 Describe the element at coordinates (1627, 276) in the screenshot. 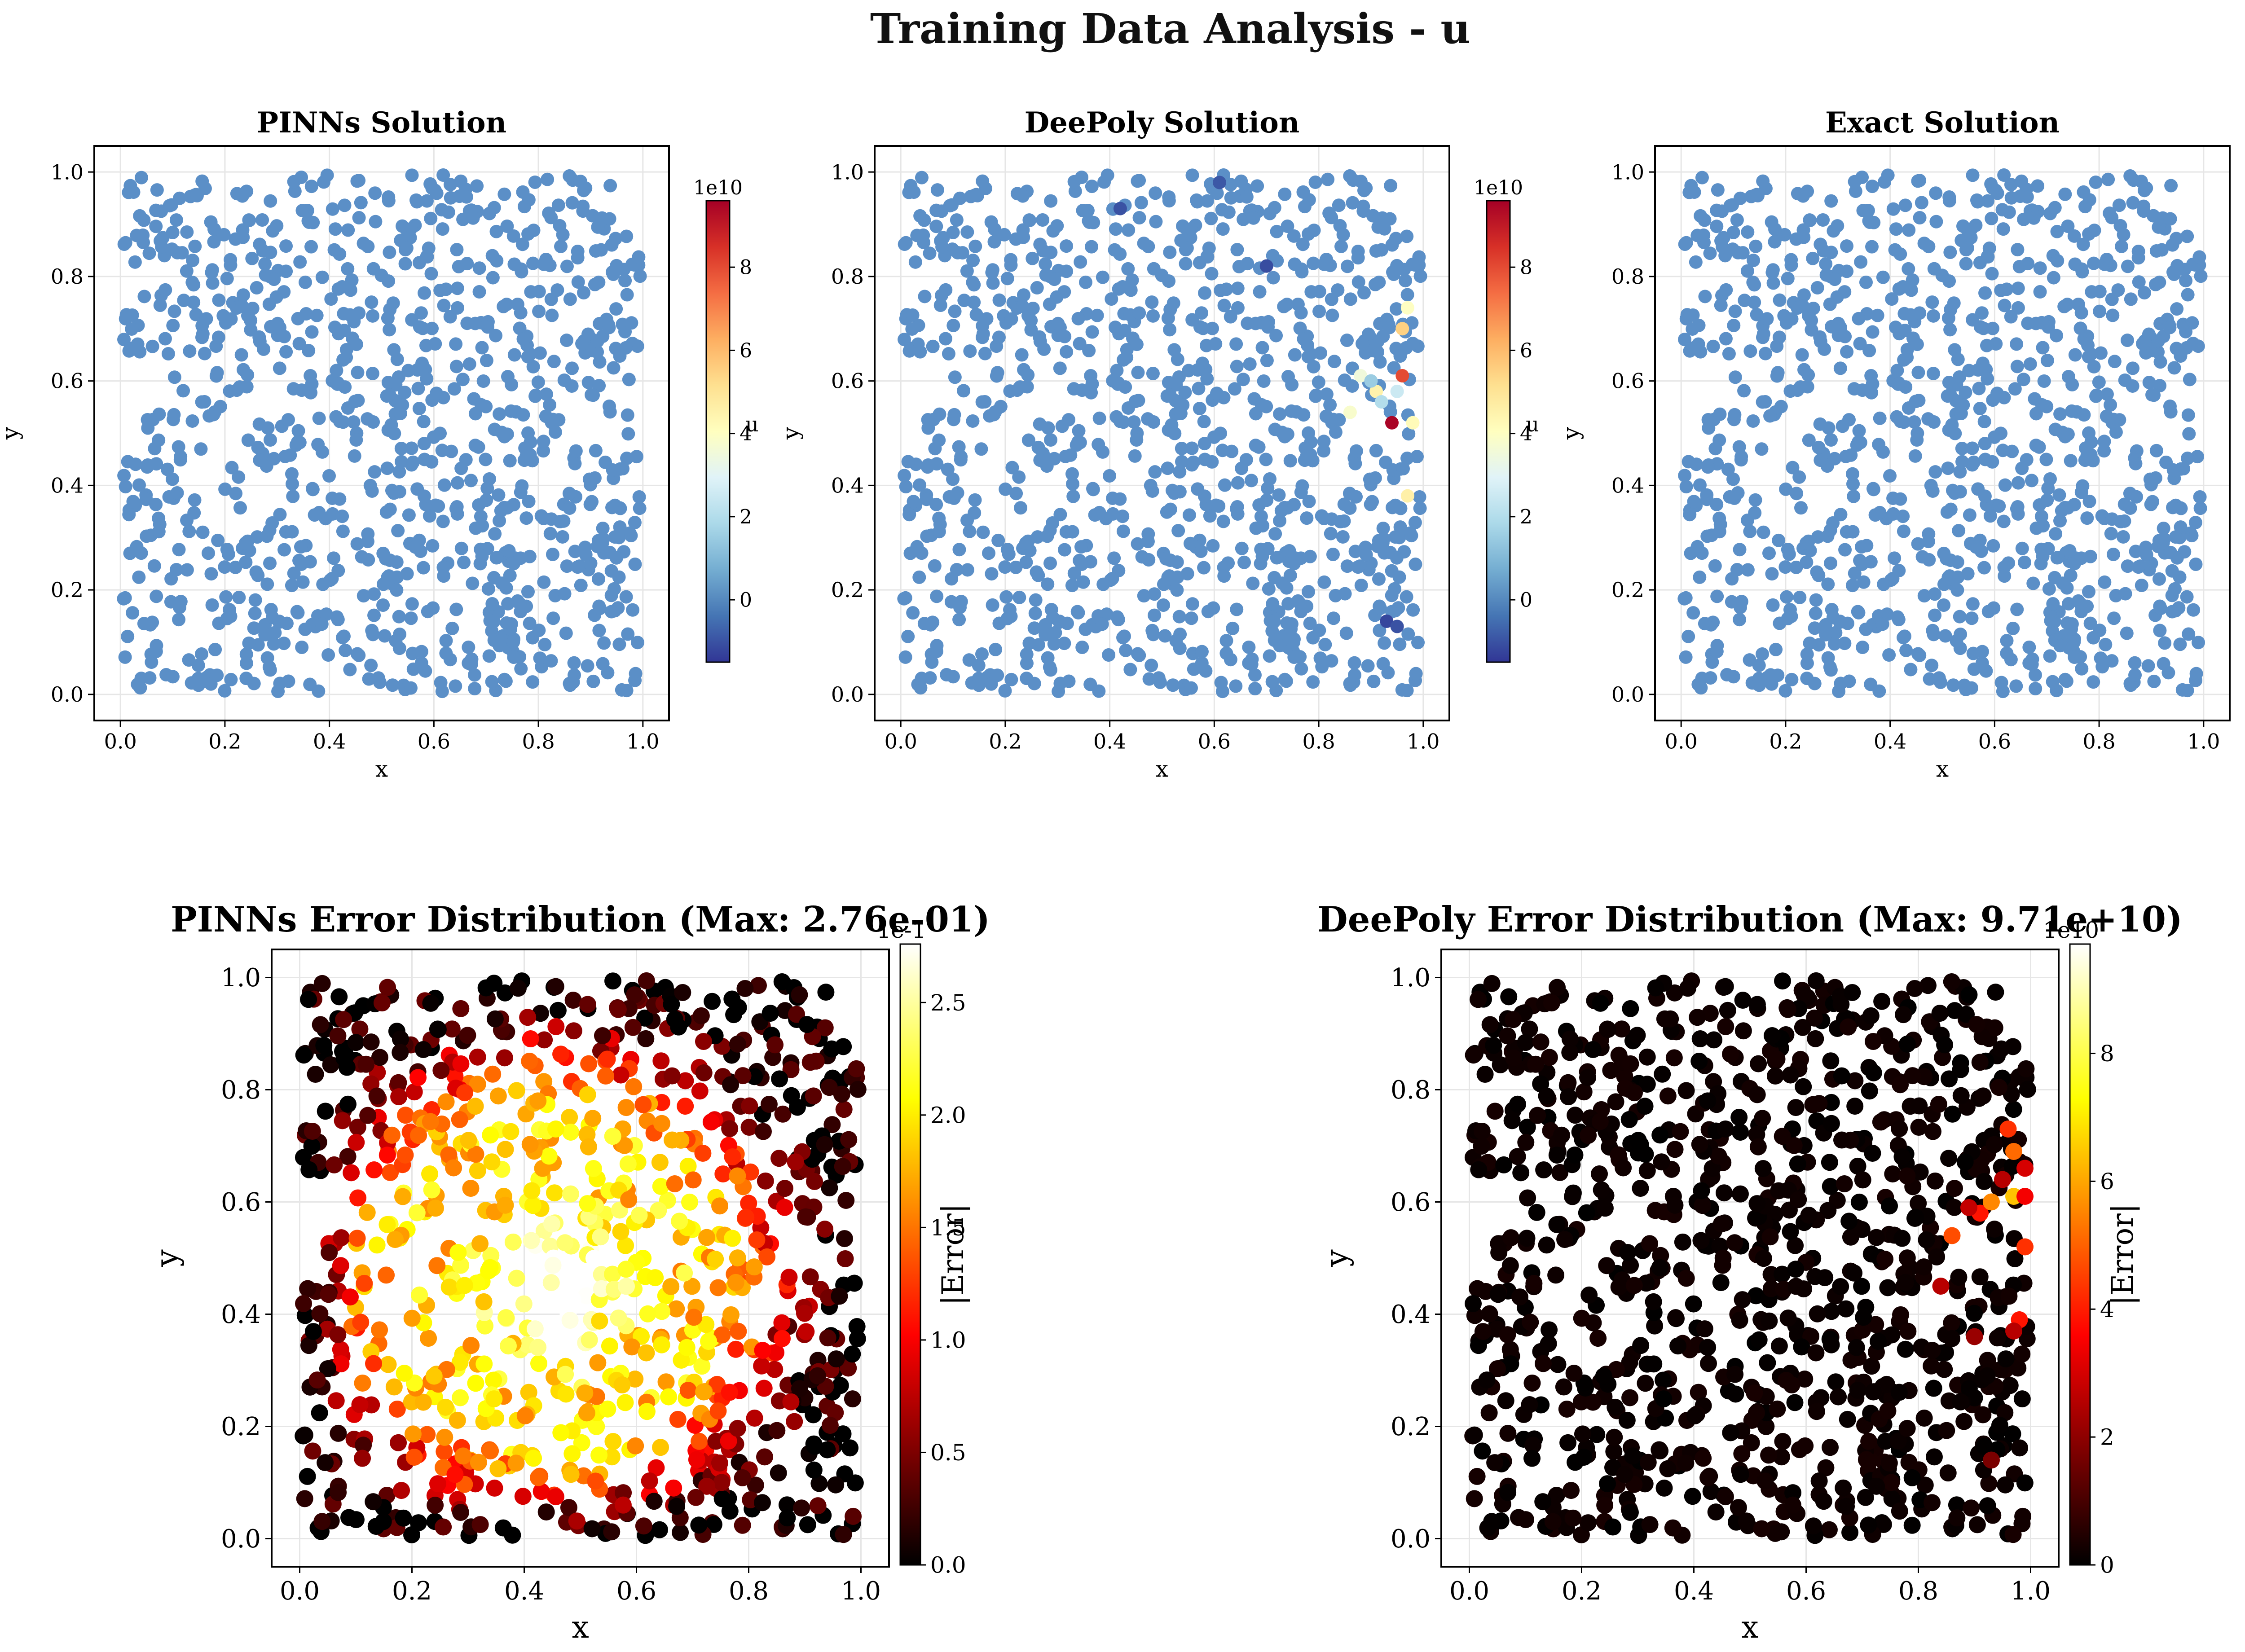

I see `exact_solution-ytick-label: 0.8` at that location.